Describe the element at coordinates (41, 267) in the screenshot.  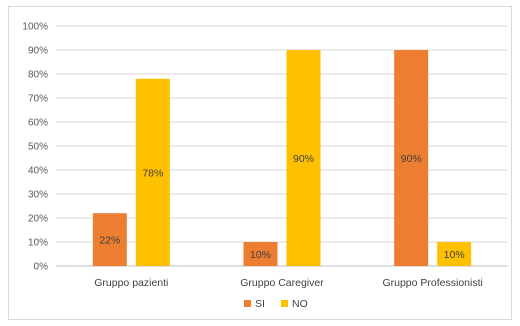
I see `y-tick-label: 0%` at that location.